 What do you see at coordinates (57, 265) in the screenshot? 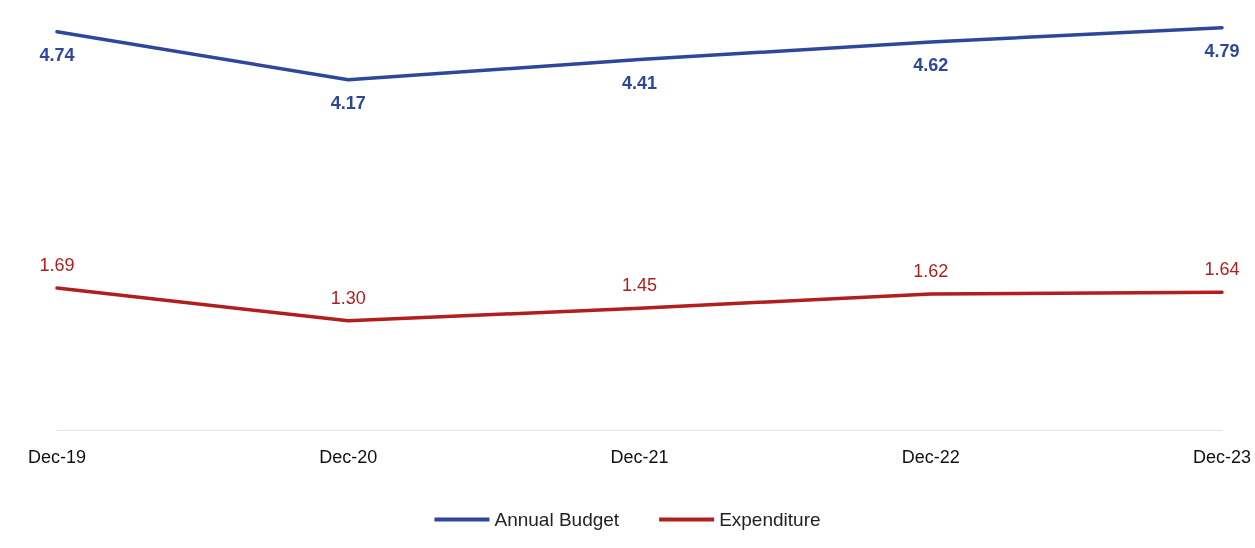
I see `data-label: 1.69` at bounding box center [57, 265].